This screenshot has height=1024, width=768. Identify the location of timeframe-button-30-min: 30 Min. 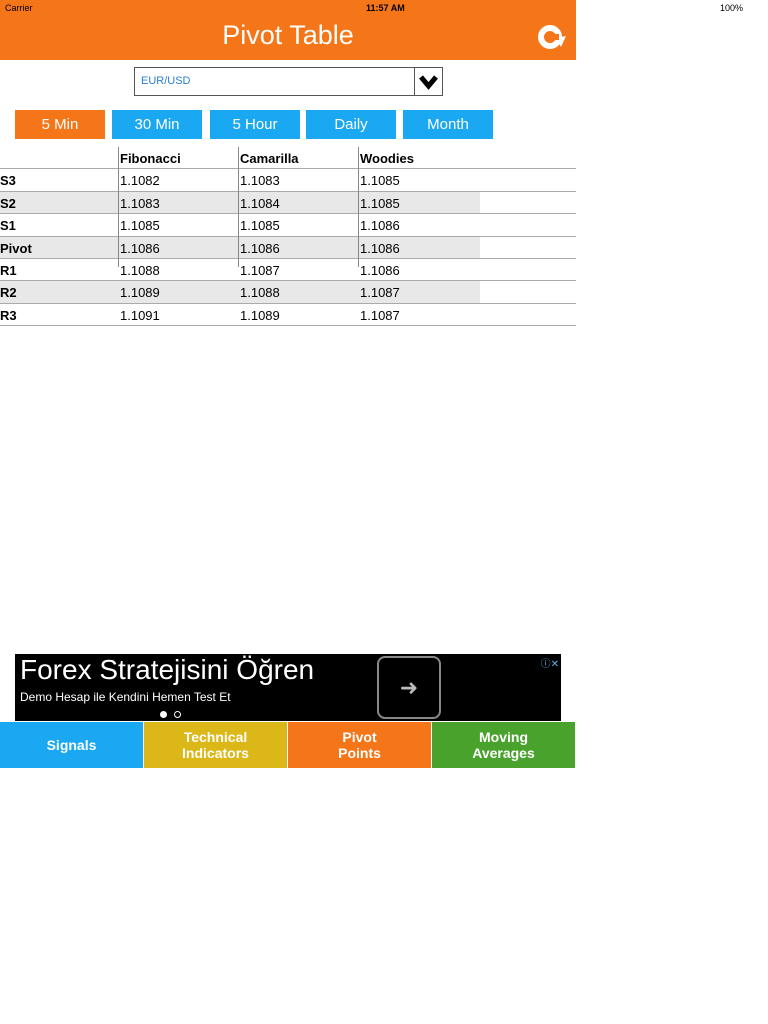
(157, 124).